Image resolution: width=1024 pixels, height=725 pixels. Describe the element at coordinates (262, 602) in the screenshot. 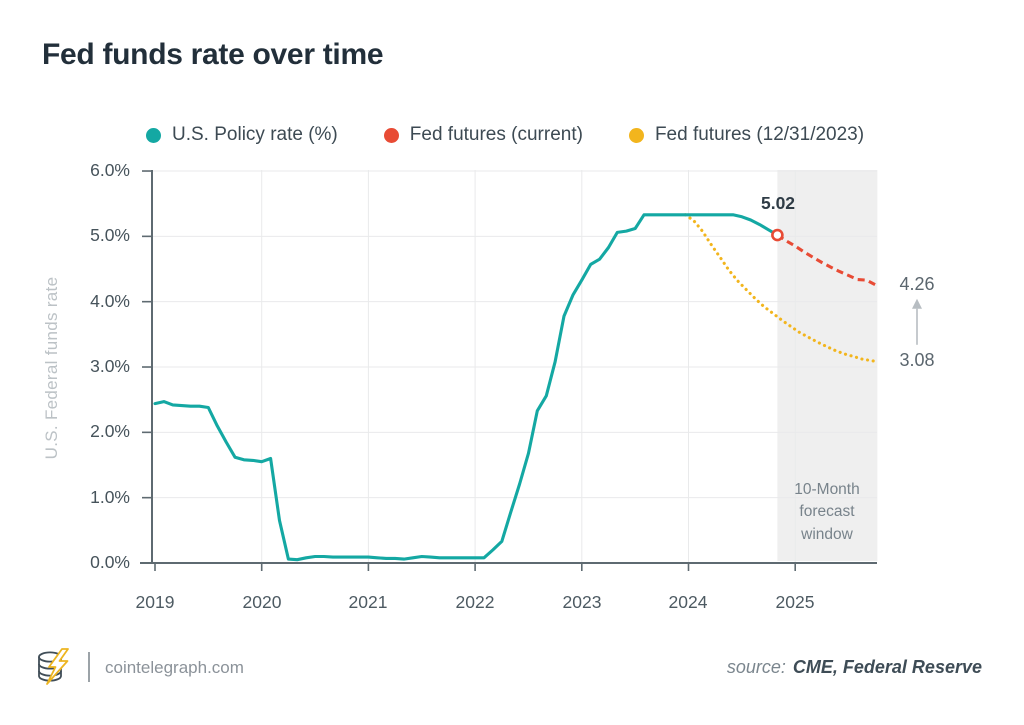

I see `x-tick-label: 2020` at that location.